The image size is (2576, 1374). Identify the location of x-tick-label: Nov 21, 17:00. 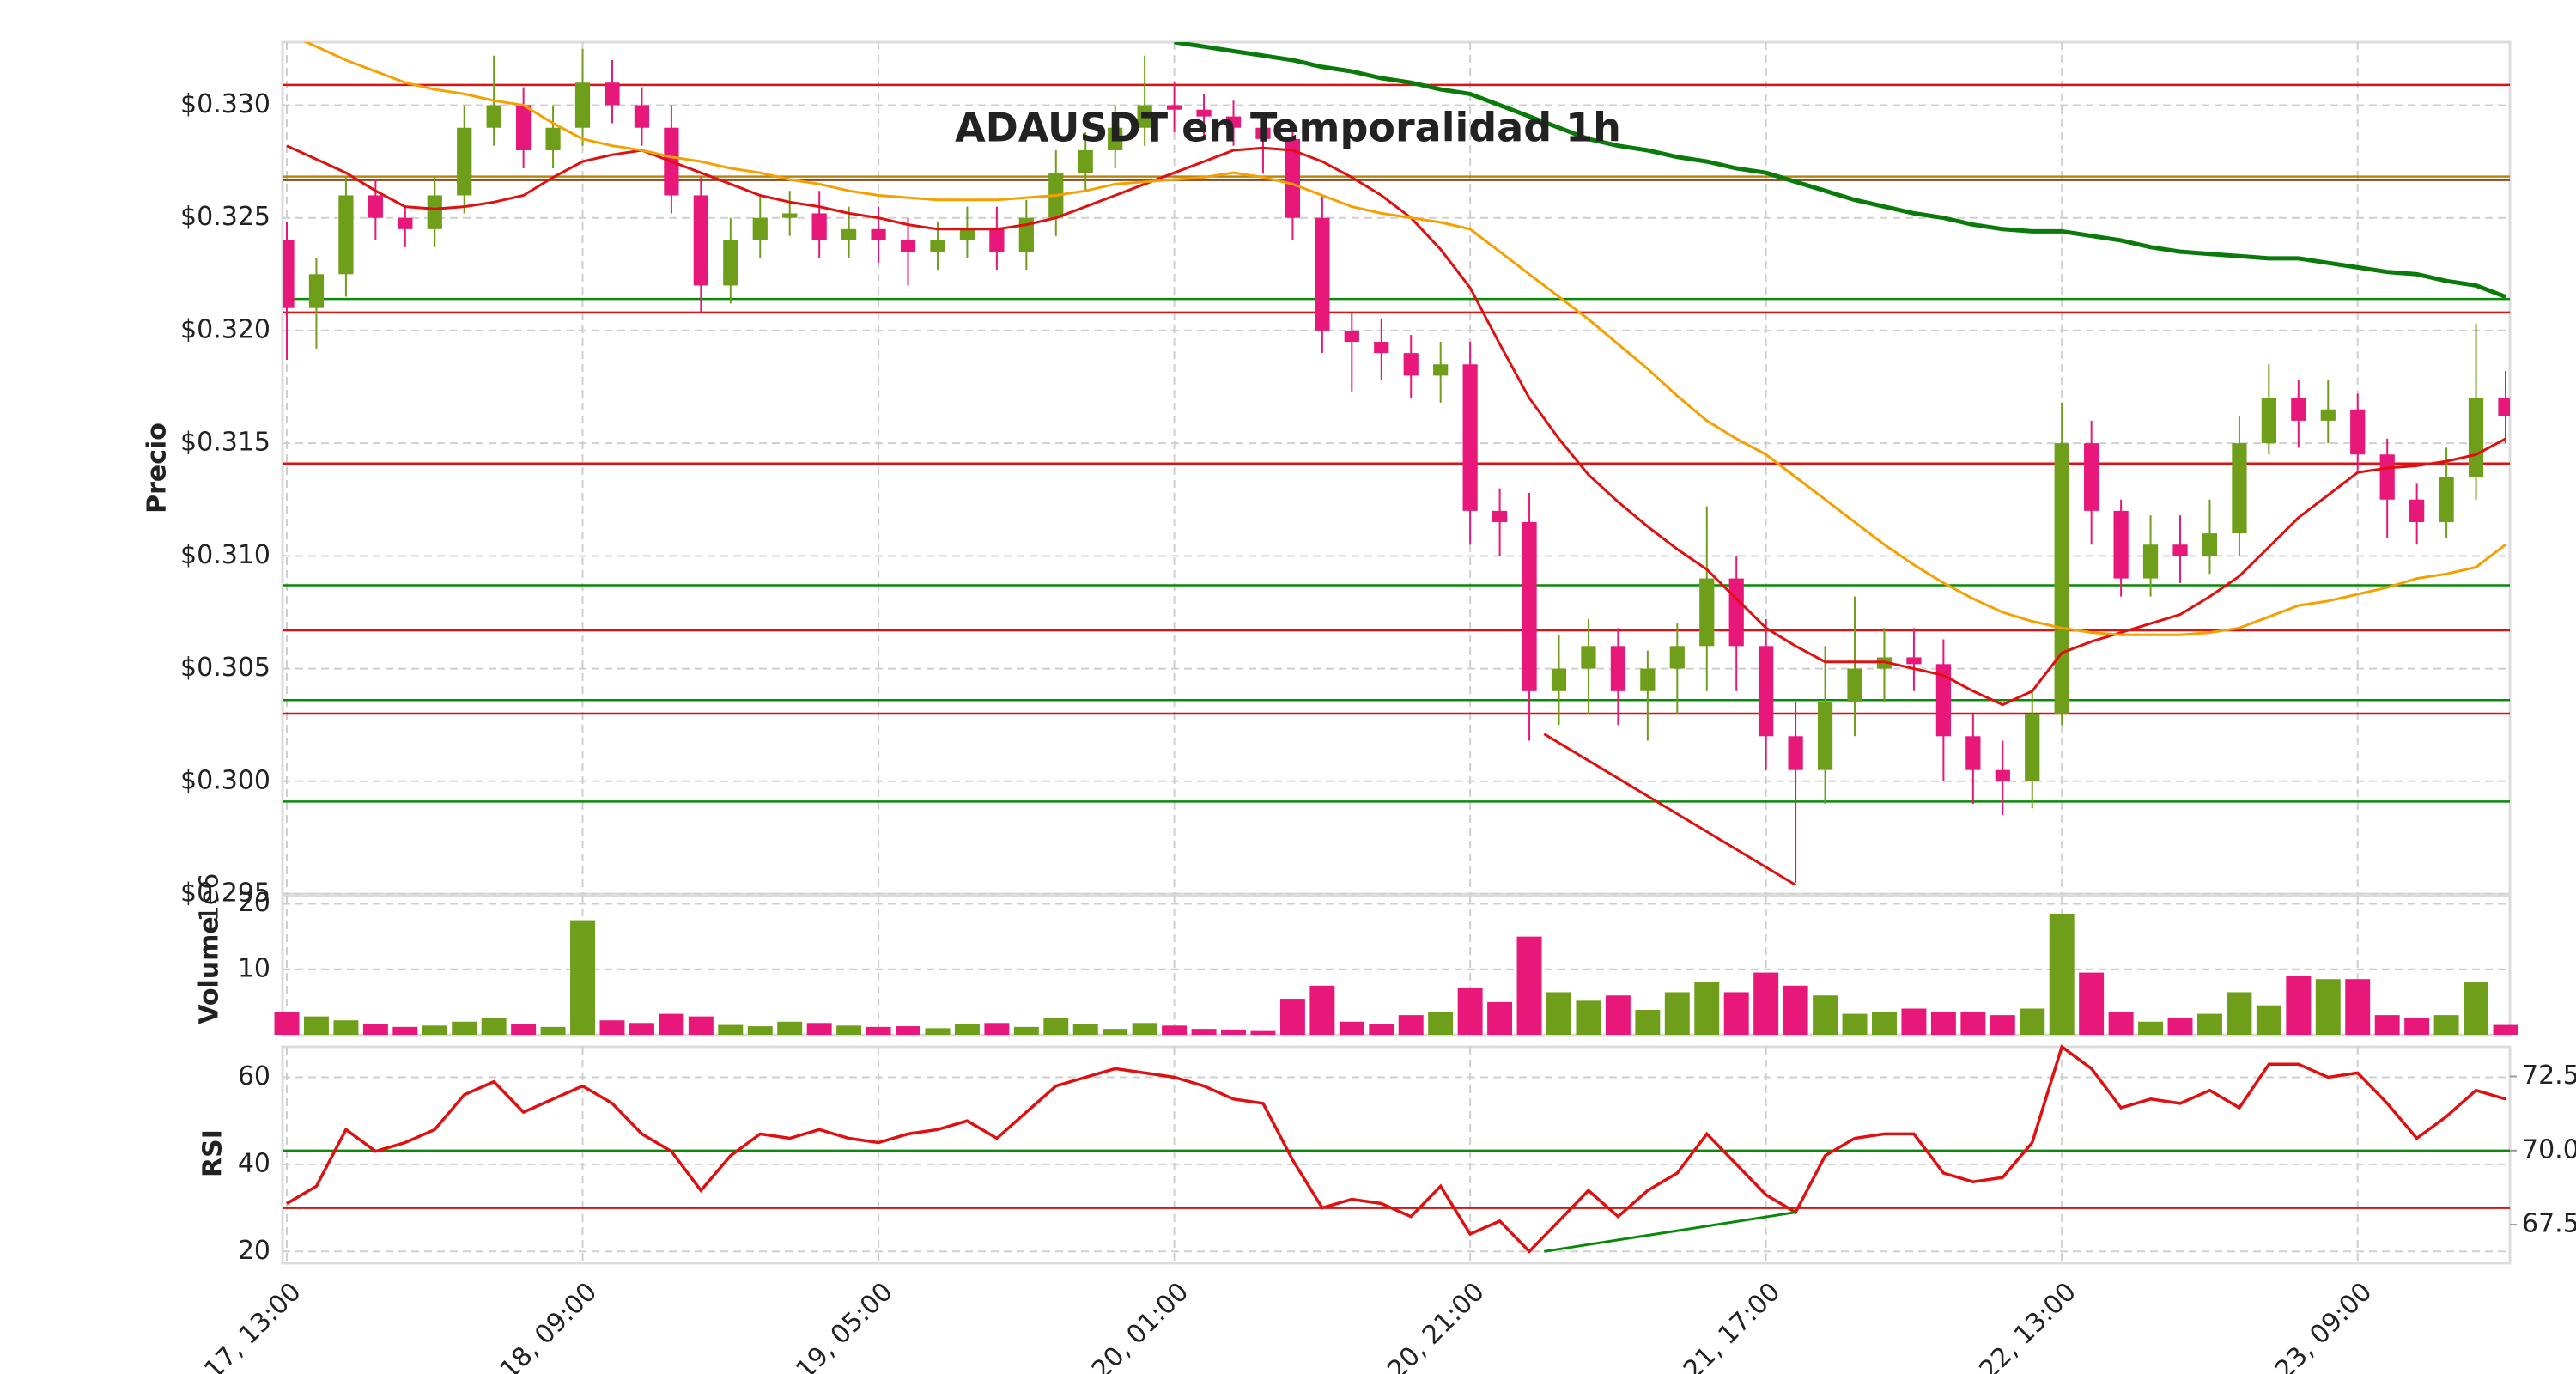
(1712, 1325).